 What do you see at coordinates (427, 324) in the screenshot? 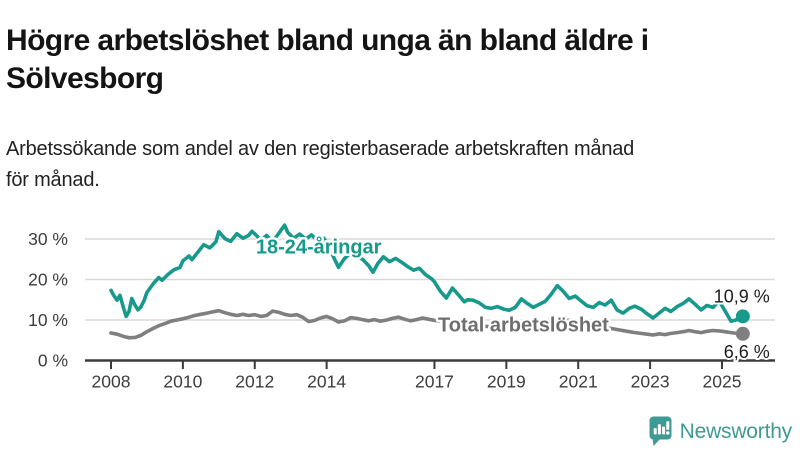
I see `series-line-total-arbetslöshet` at bounding box center [427, 324].